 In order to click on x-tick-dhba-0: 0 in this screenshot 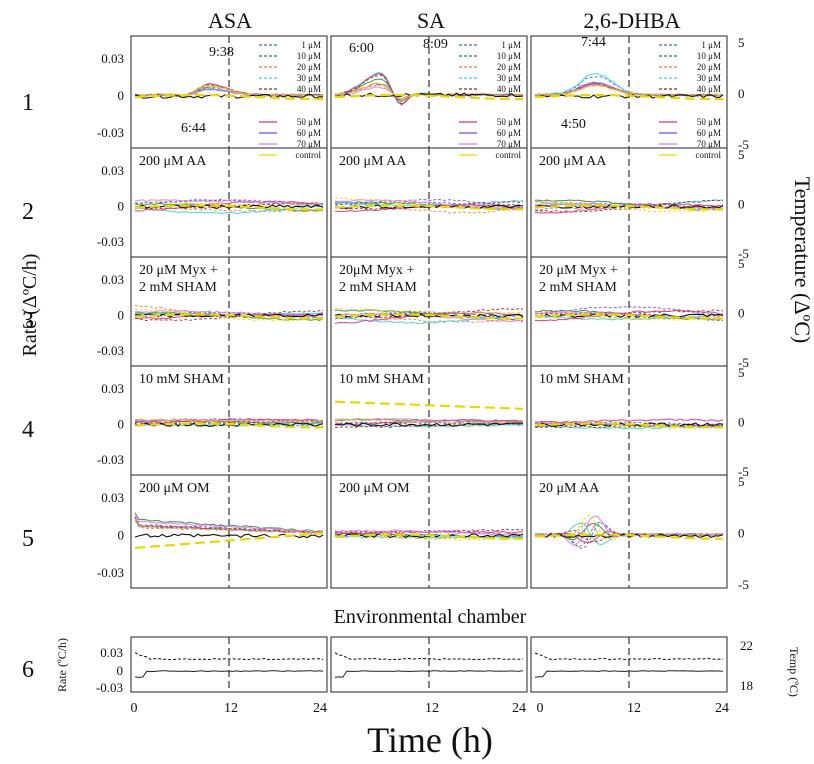, I will do `click(540, 708)`.